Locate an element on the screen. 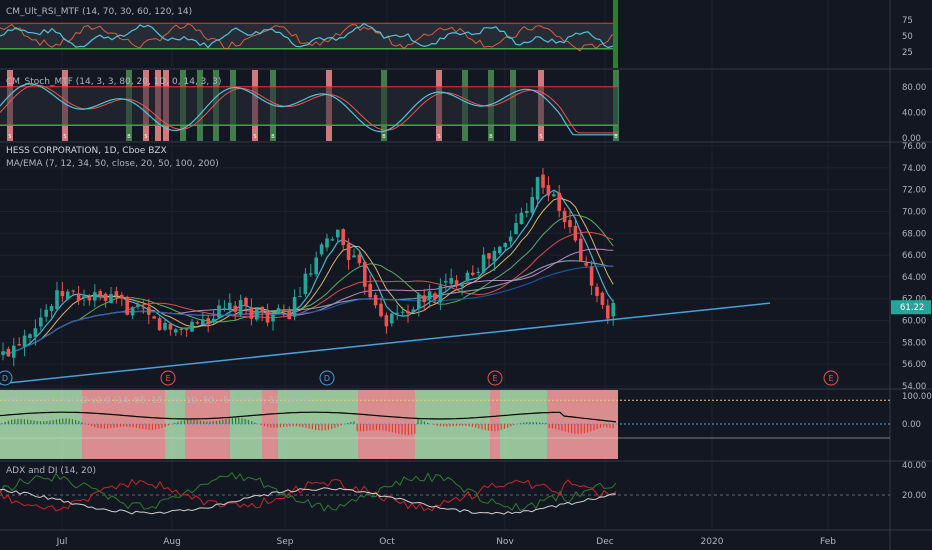  rsi-line is located at coordinates (308, 35).